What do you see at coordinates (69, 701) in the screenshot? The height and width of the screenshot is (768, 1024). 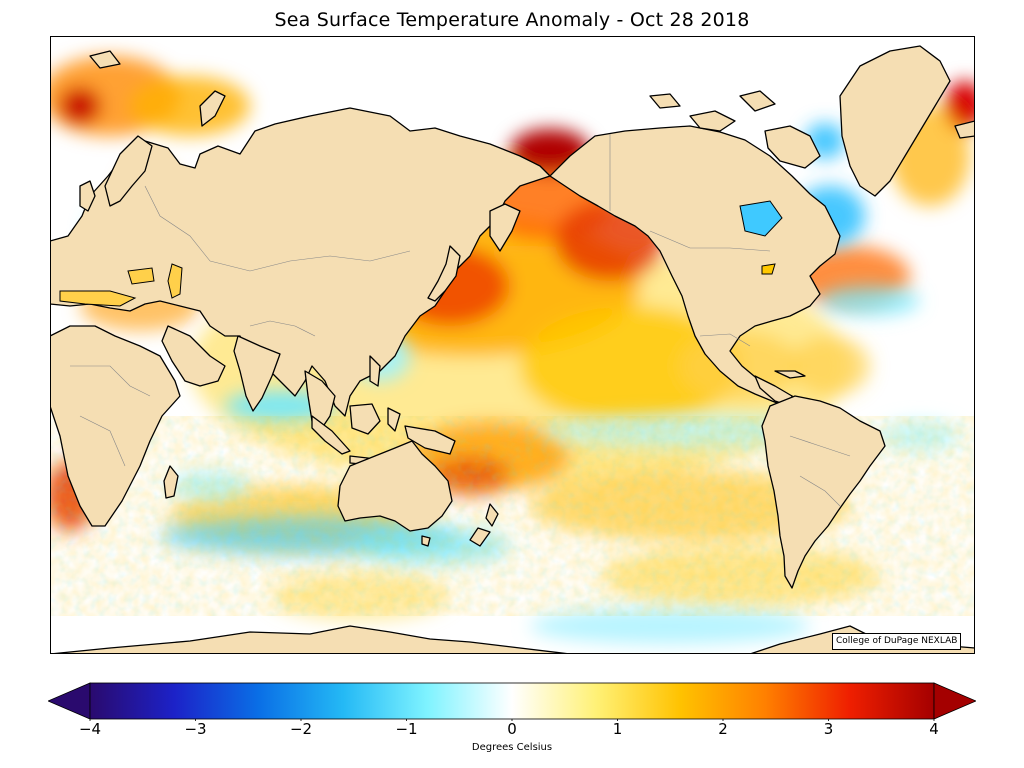 I see `colorbar-under-arrow` at bounding box center [69, 701].